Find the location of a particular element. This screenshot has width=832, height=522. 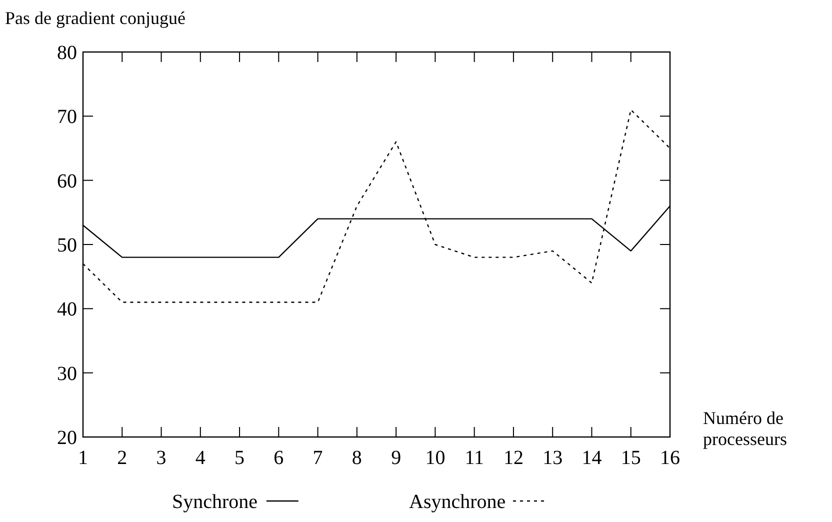

y-tick-label: 20 is located at coordinates (67, 438).